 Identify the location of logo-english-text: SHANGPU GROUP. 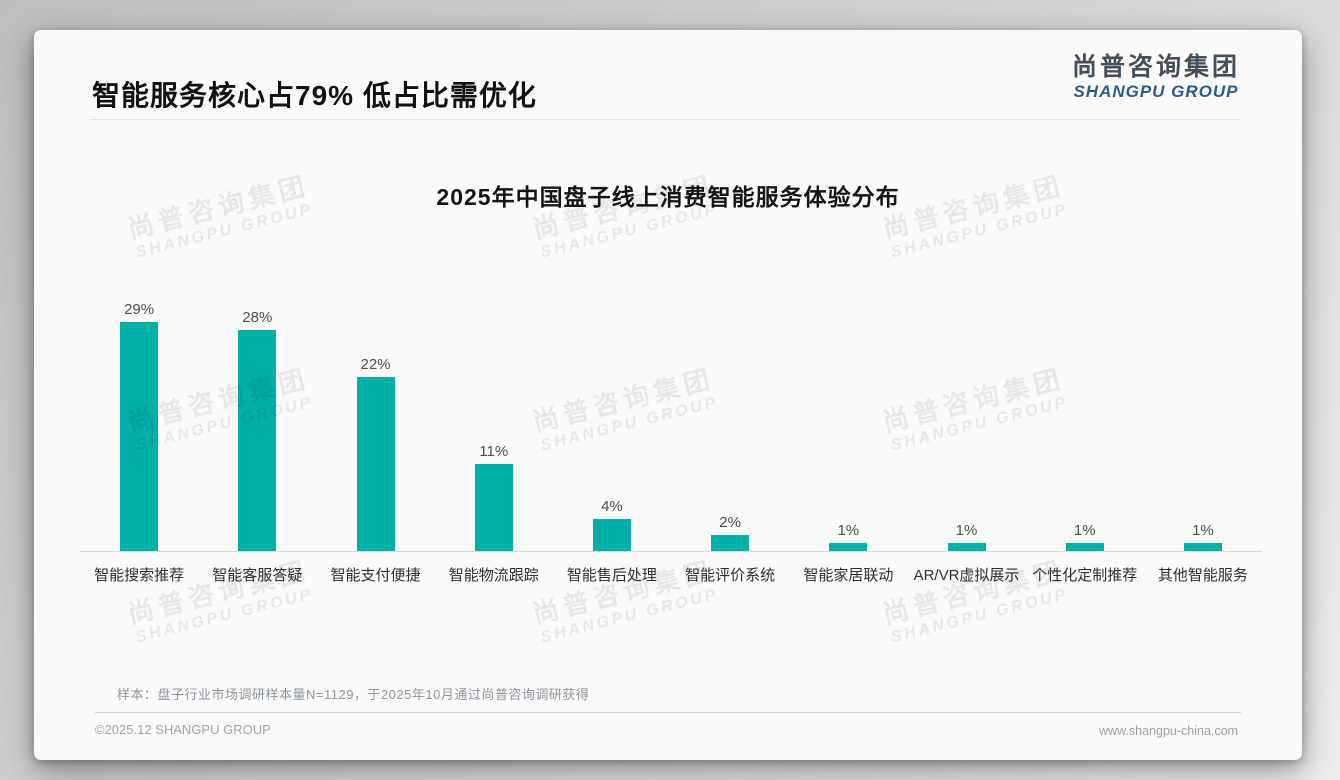
(1156, 91).